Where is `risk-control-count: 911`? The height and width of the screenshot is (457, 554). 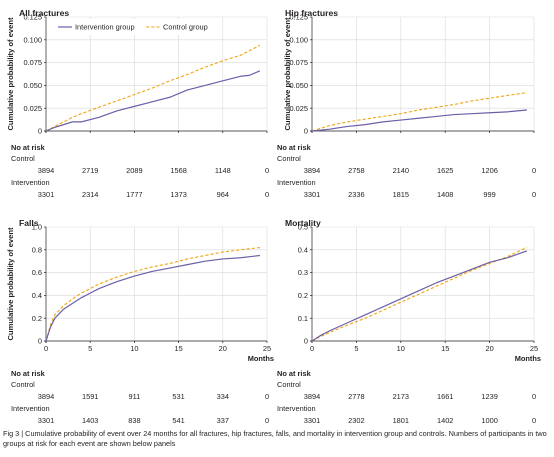 risk-control-count: 911 is located at coordinates (135, 396).